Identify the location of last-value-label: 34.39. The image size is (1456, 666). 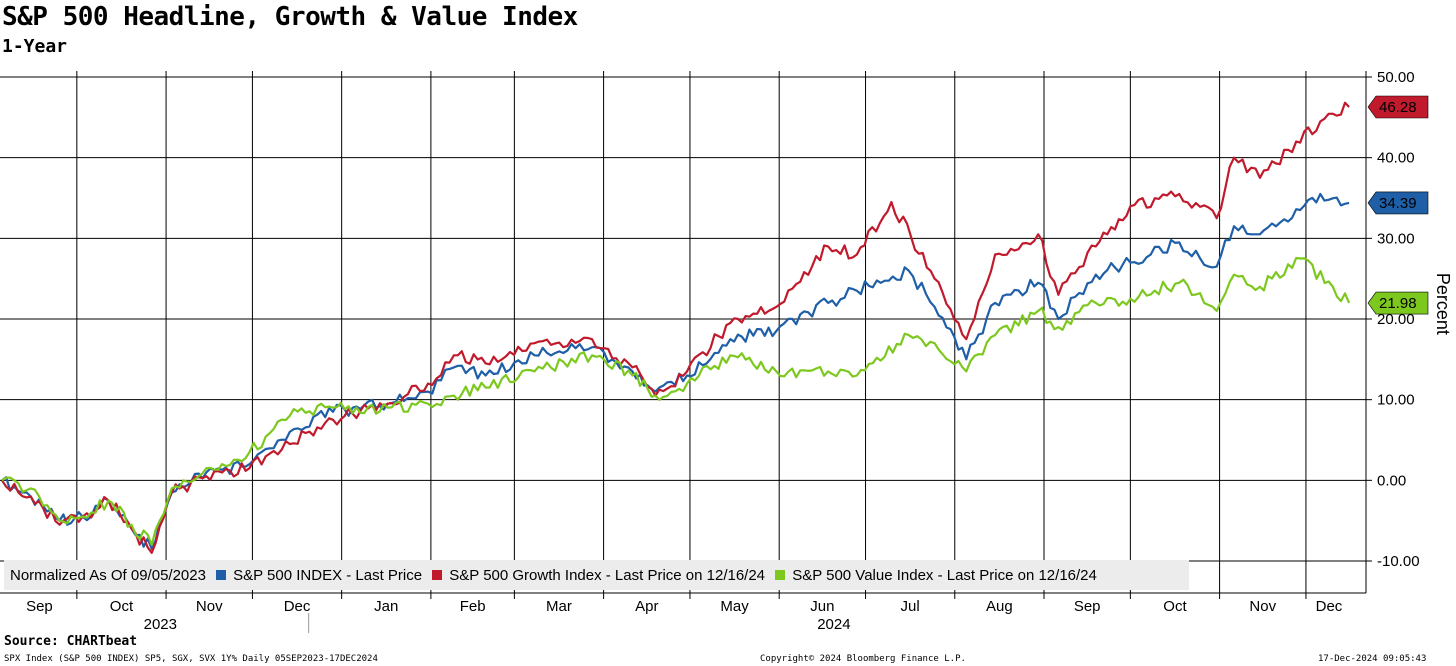
(1398, 203).